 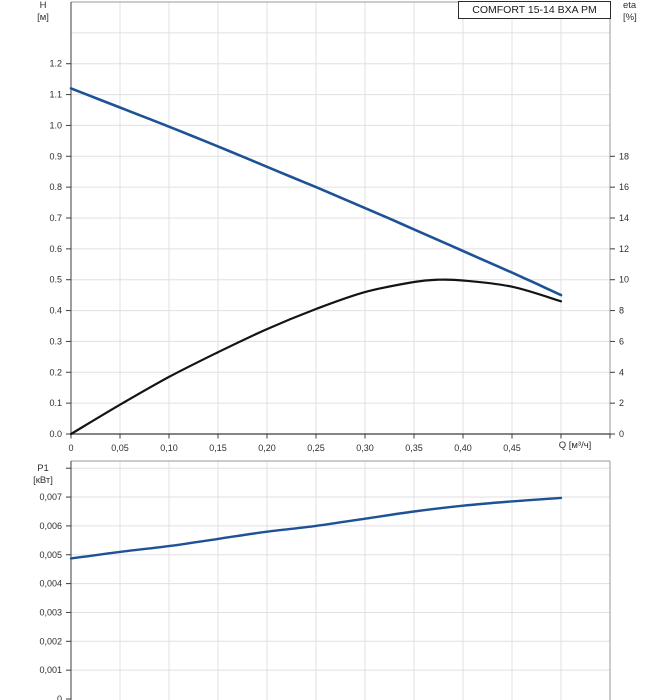 What do you see at coordinates (55, 187) in the screenshot?
I see `y-axis-tick-label: 0.8` at bounding box center [55, 187].